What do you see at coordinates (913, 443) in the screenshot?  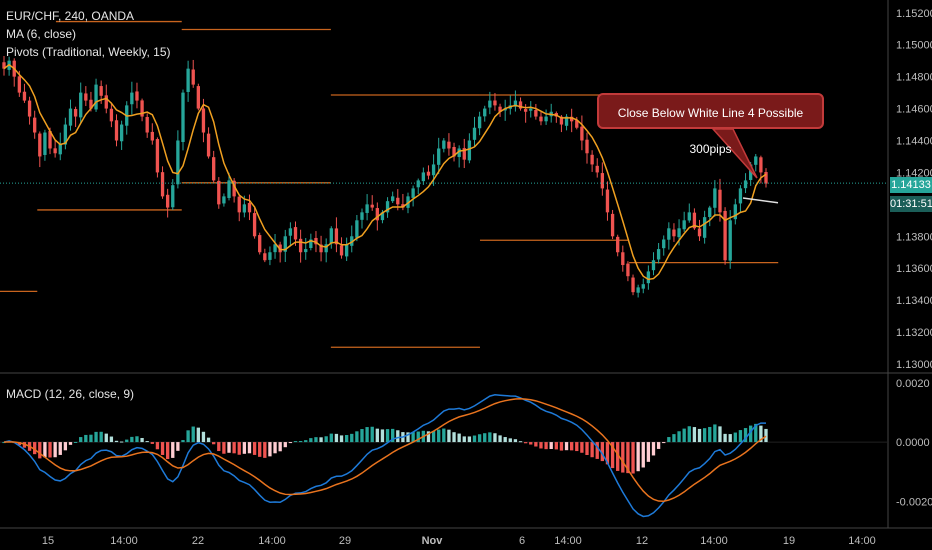 I see `macd-tick-label: 0.0000` at bounding box center [913, 443].